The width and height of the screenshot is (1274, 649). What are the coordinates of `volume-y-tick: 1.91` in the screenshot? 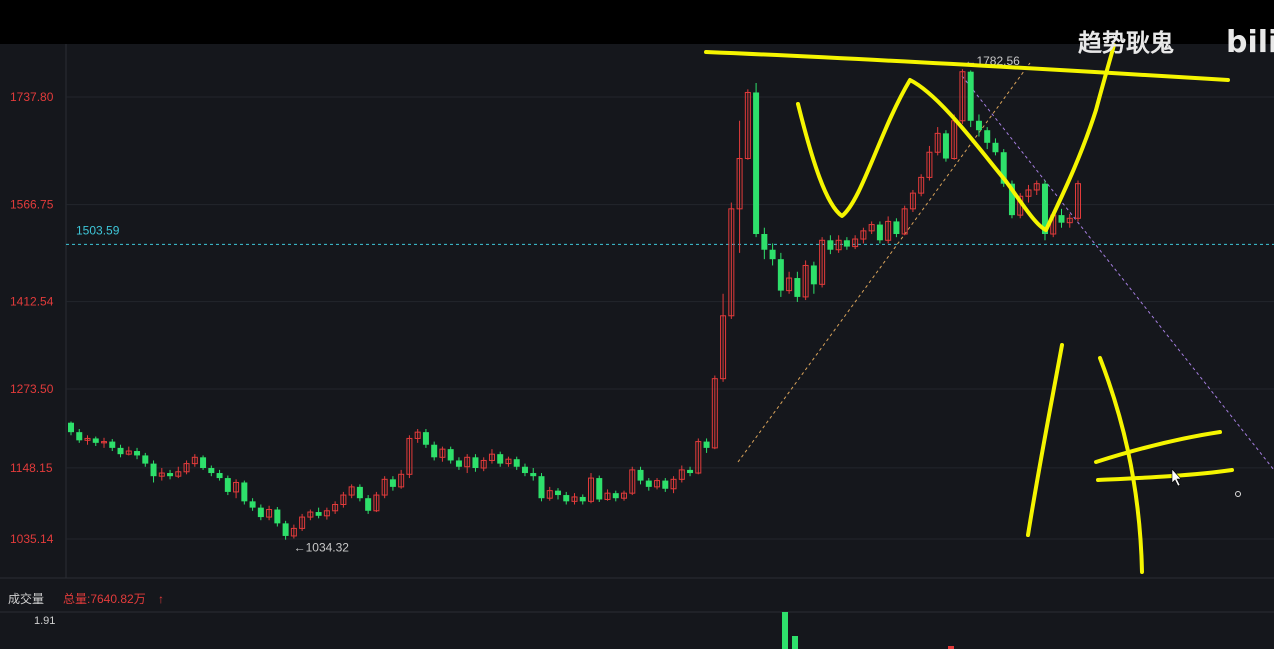 It's located at (44, 621).